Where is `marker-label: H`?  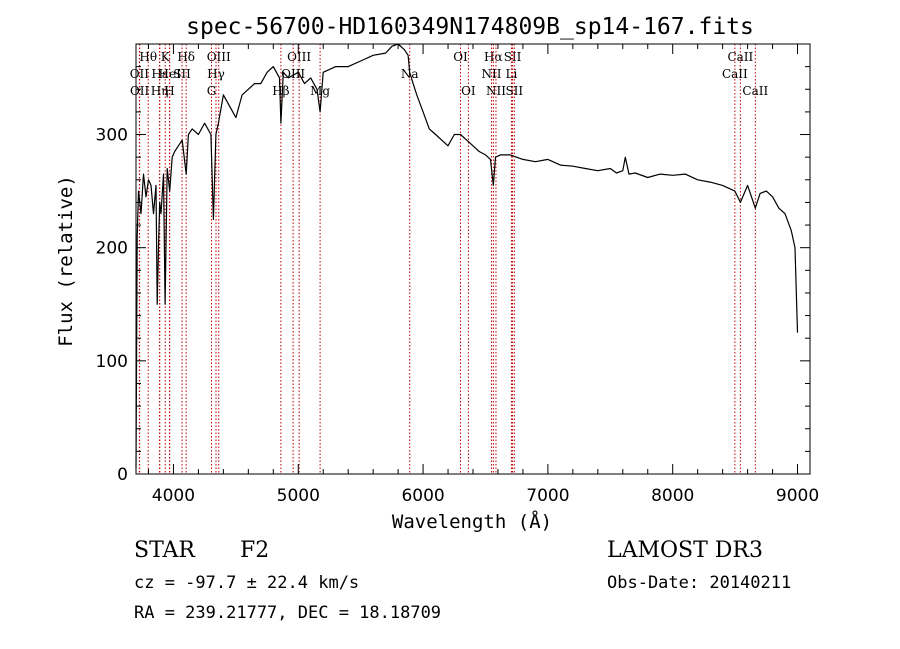
marker-label: H is located at coordinates (169, 91).